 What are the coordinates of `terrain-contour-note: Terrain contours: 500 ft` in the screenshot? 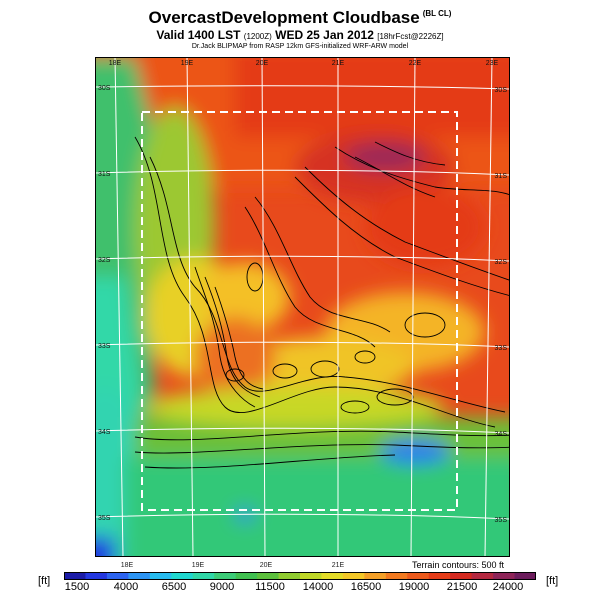 It's located at (457, 565).